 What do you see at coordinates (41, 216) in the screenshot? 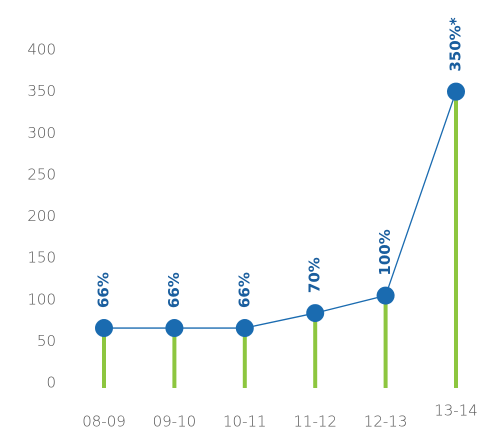
I see `y-tick-label: 200` at bounding box center [41, 216].